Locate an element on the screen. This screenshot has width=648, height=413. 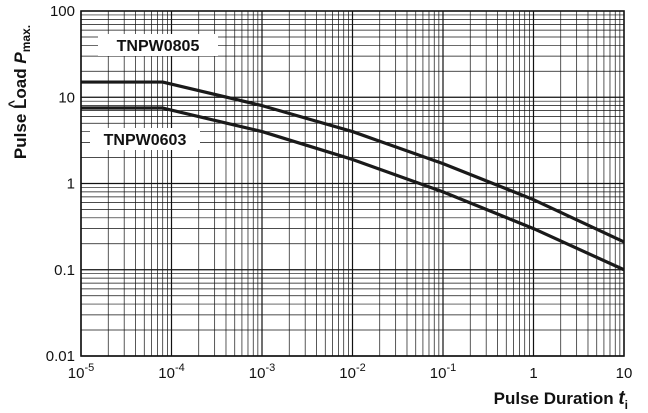
y-tick-label: 0.01 is located at coordinates (60, 356).